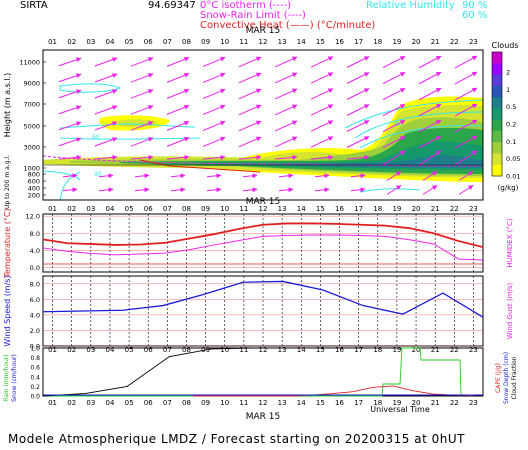  I want to click on hour-label: 17, so click(358, 42).